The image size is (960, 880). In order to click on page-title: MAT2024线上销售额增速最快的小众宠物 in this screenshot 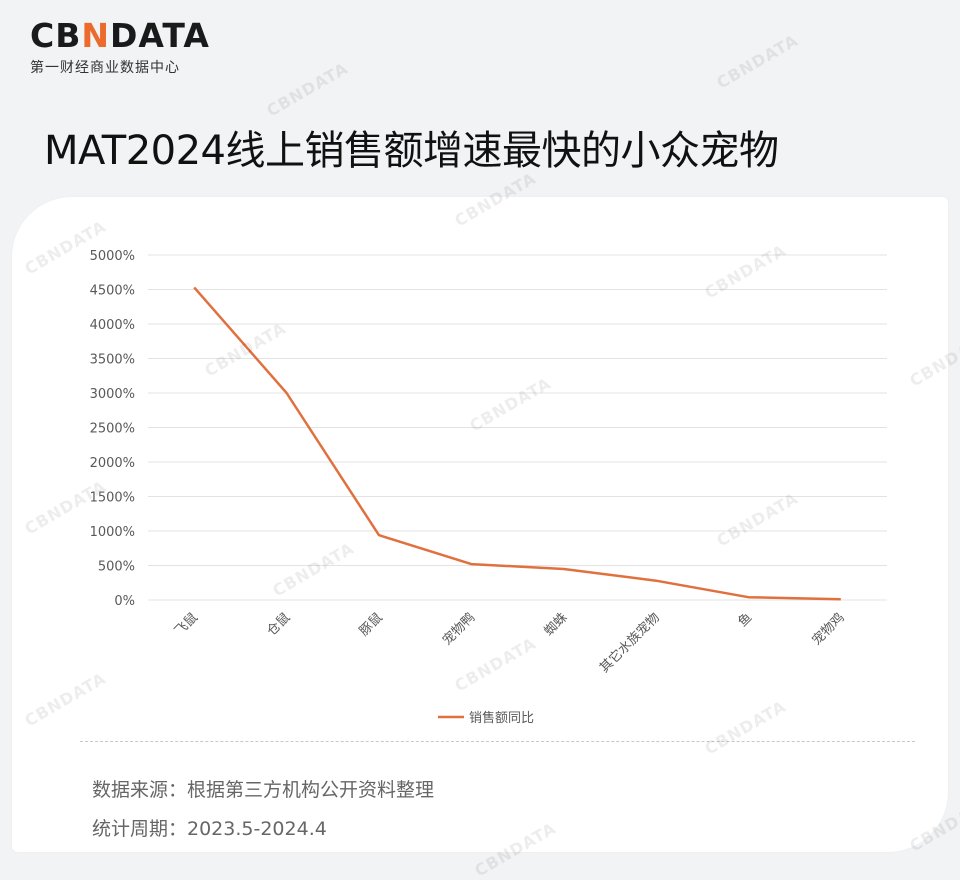, I will do `click(411, 151)`.